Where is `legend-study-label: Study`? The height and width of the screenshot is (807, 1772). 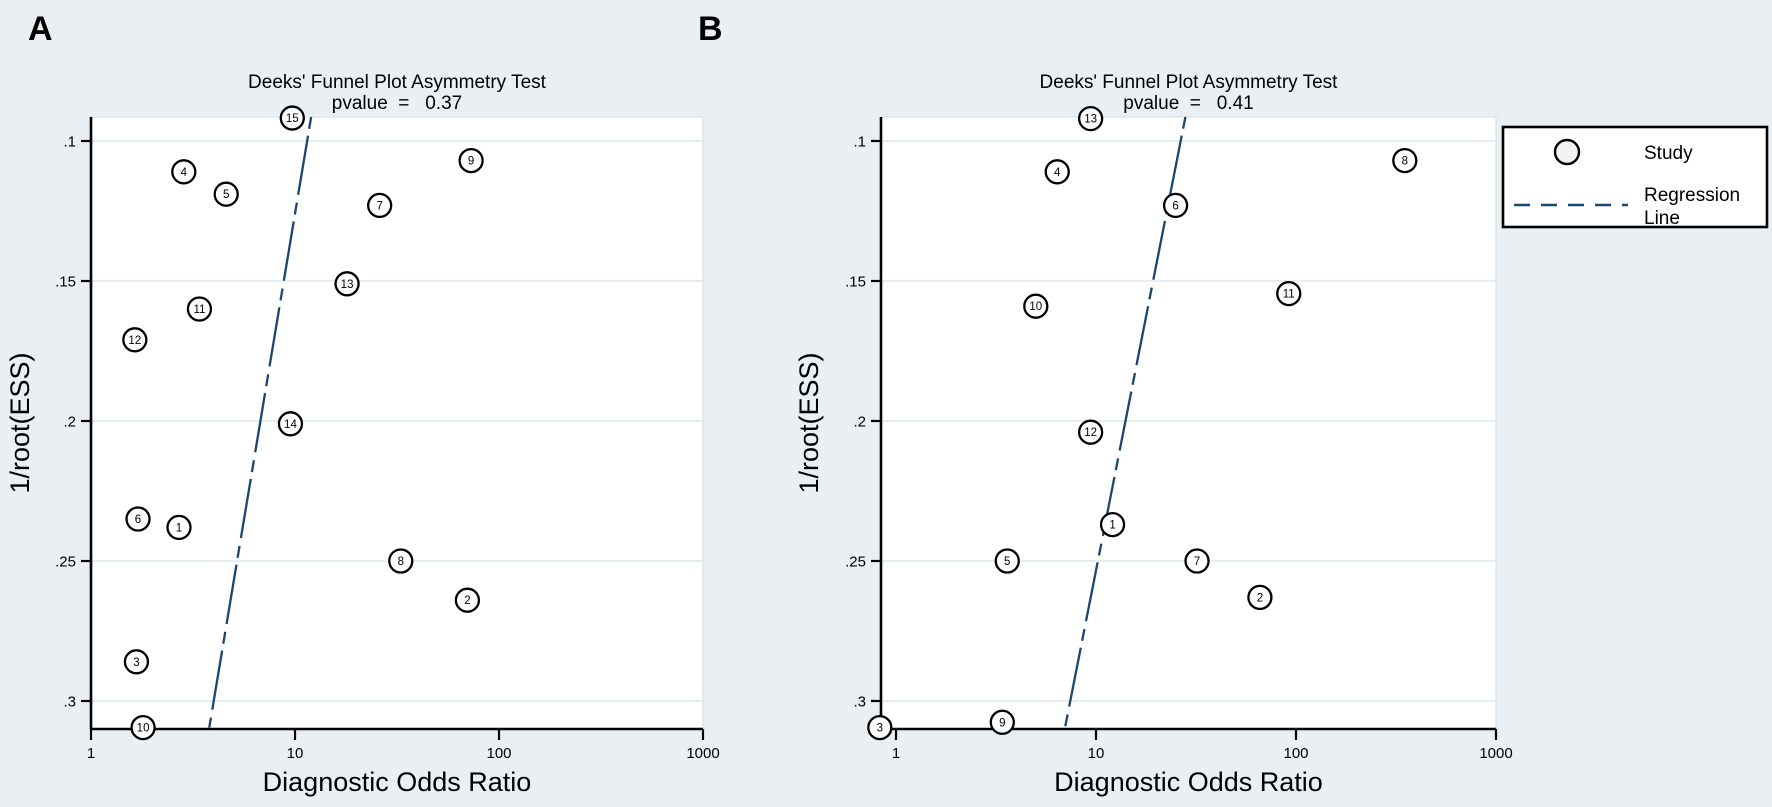 legend-study-label: Study is located at coordinates (1668, 153).